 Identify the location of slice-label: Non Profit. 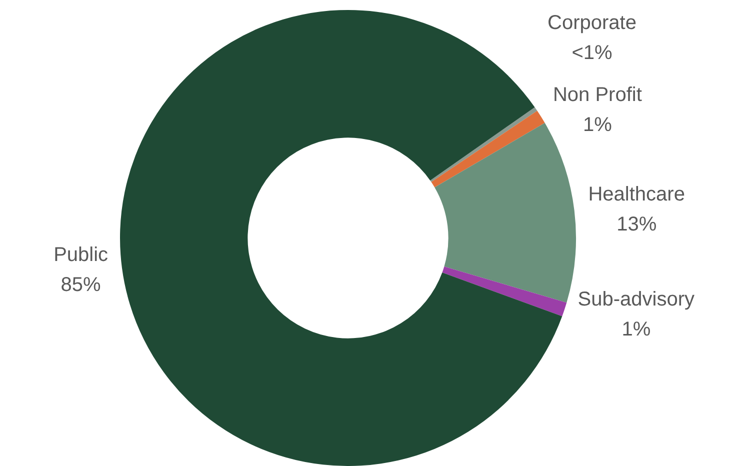
(597, 95).